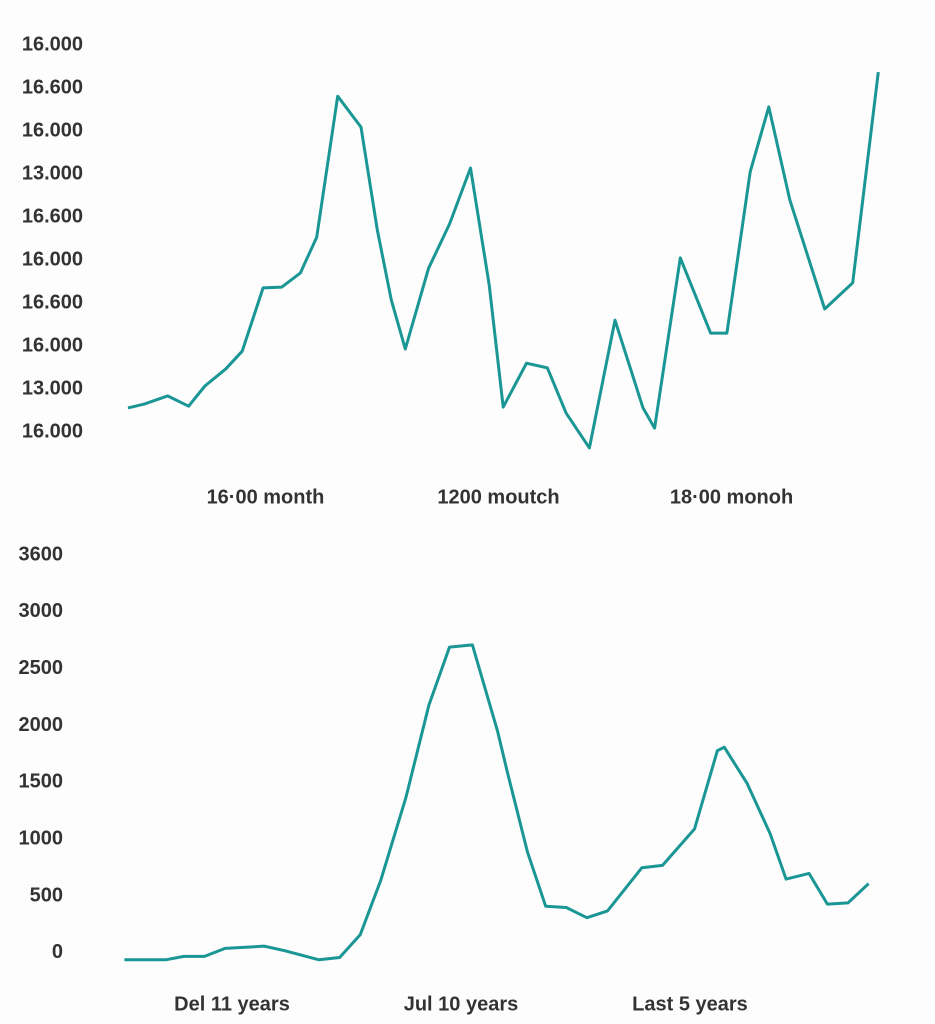 The image size is (935, 1024). What do you see at coordinates (266, 497) in the screenshot?
I see `x-tick-label: 16·00 month` at bounding box center [266, 497].